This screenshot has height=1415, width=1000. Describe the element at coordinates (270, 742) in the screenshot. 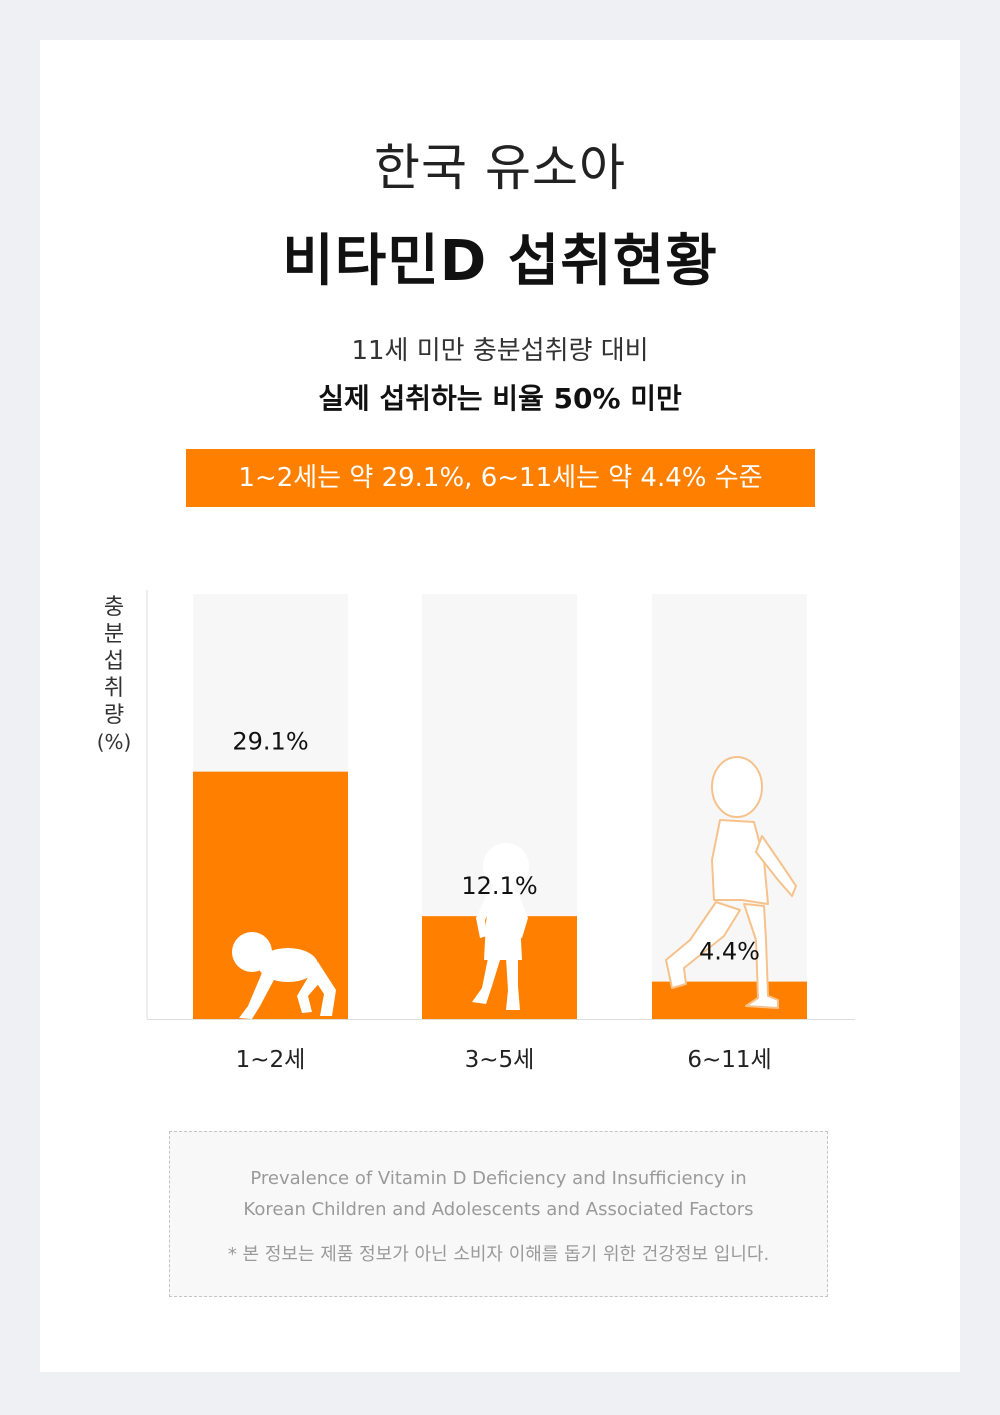

I see `data-label-1: 29.1%` at that location.